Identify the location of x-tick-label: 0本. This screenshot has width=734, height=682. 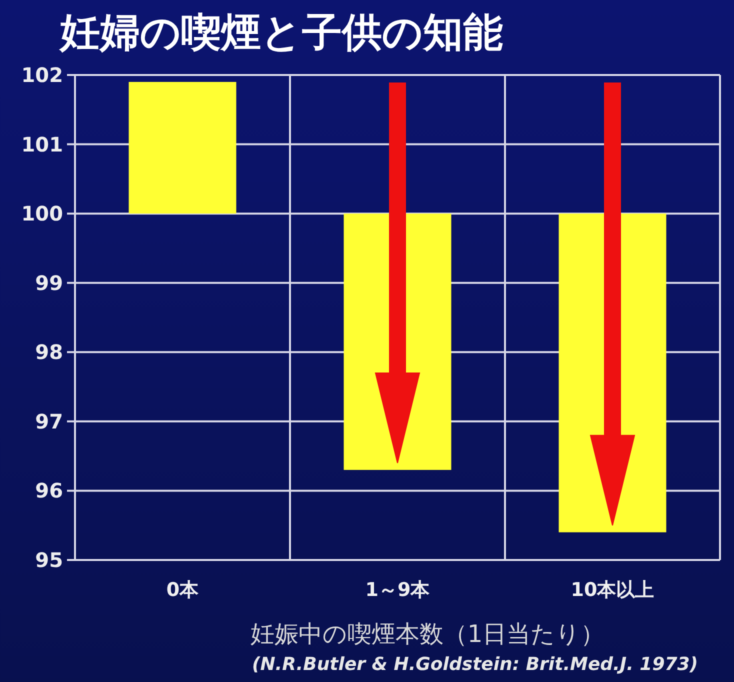
(183, 590).